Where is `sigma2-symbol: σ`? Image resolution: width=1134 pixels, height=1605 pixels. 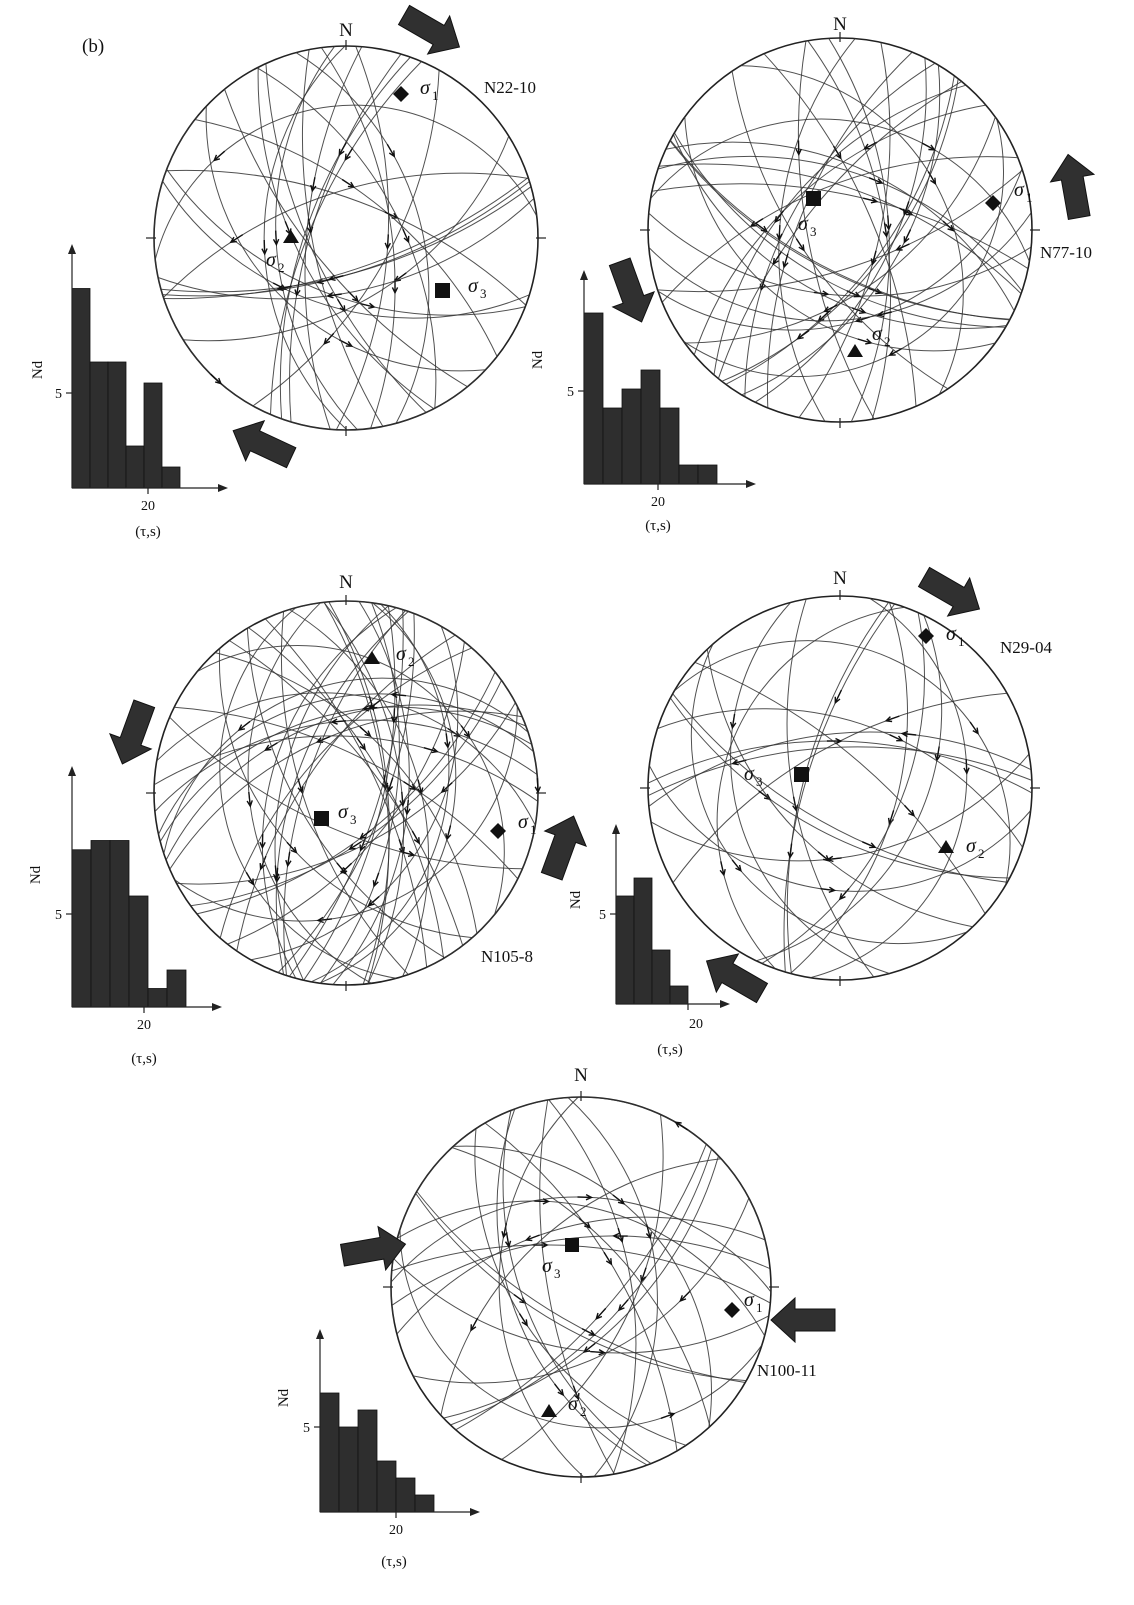 sigma2-symbol: σ is located at coordinates (971, 846).